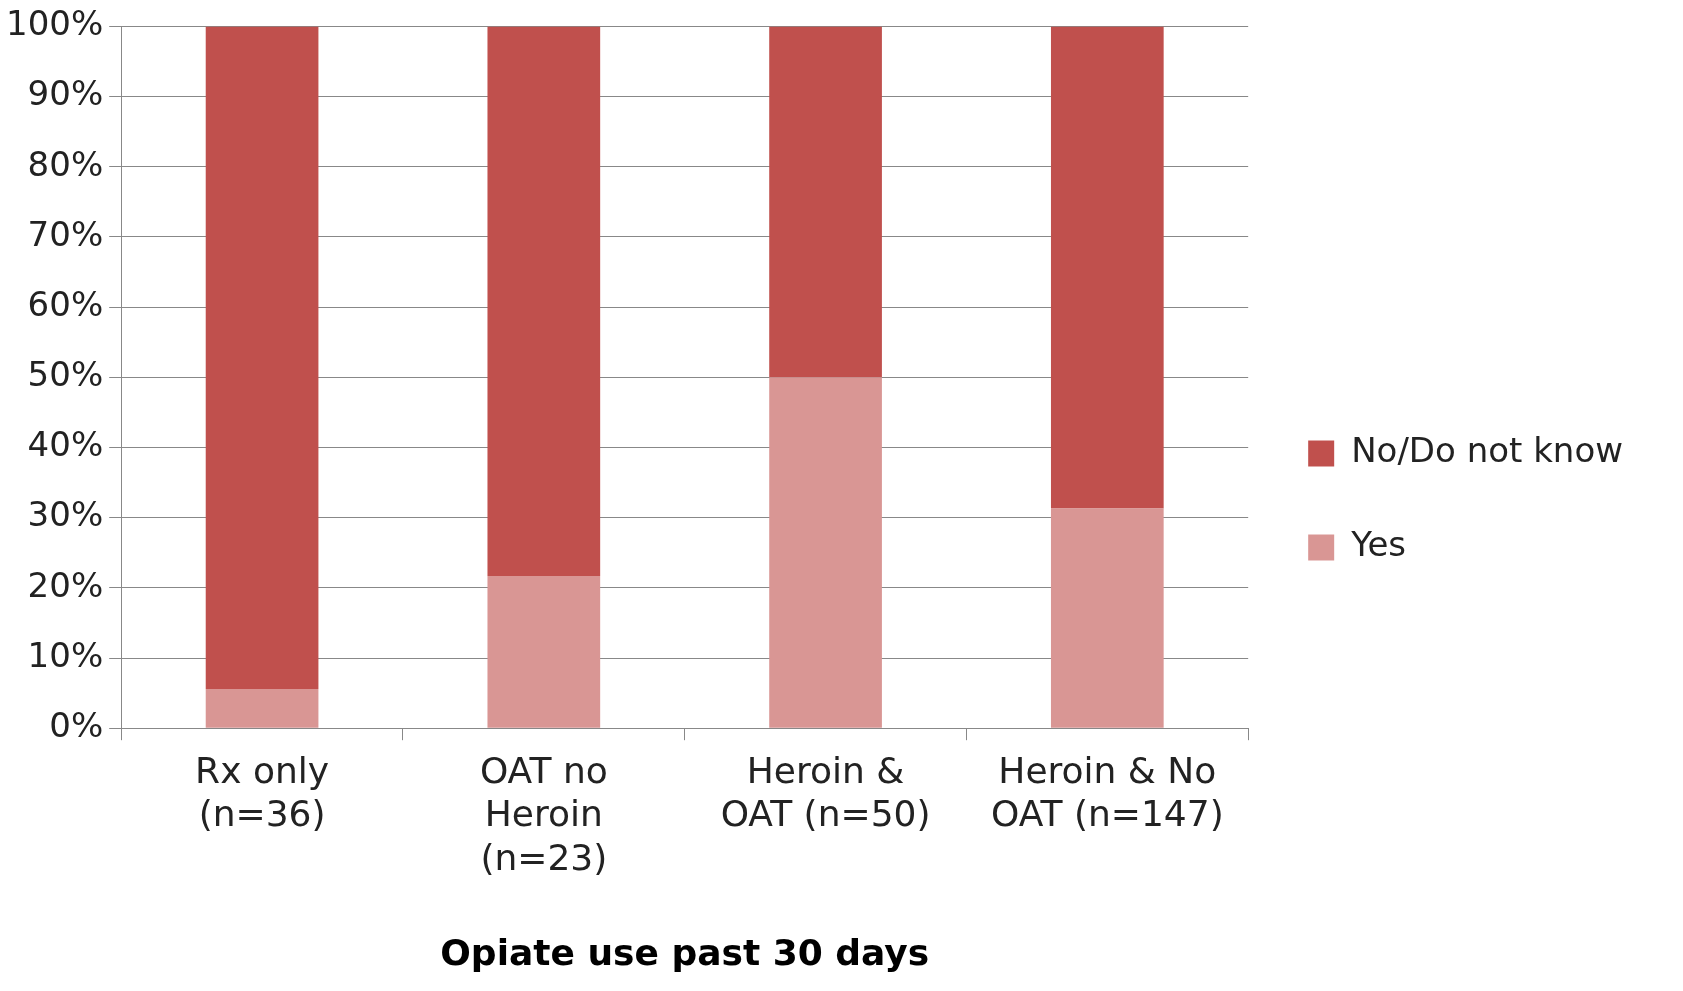 The width and height of the screenshot is (1683, 991). What do you see at coordinates (1378, 544) in the screenshot?
I see `legend-label: Yes` at bounding box center [1378, 544].